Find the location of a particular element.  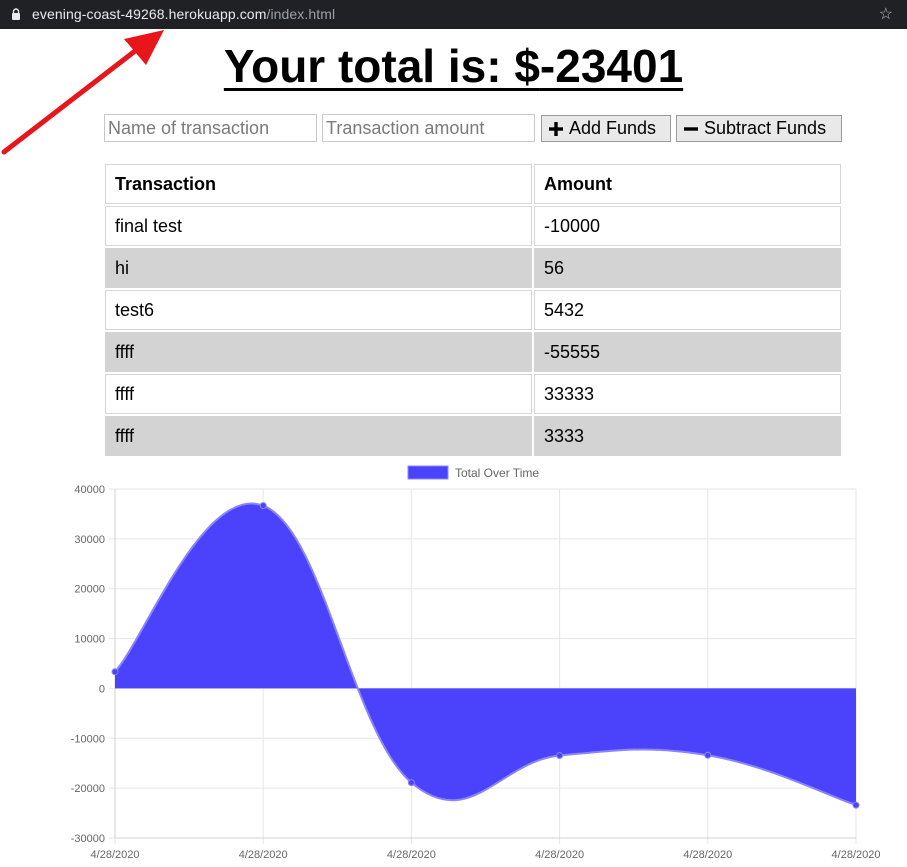

table-row: ffff 33333 is located at coordinates (473, 394).